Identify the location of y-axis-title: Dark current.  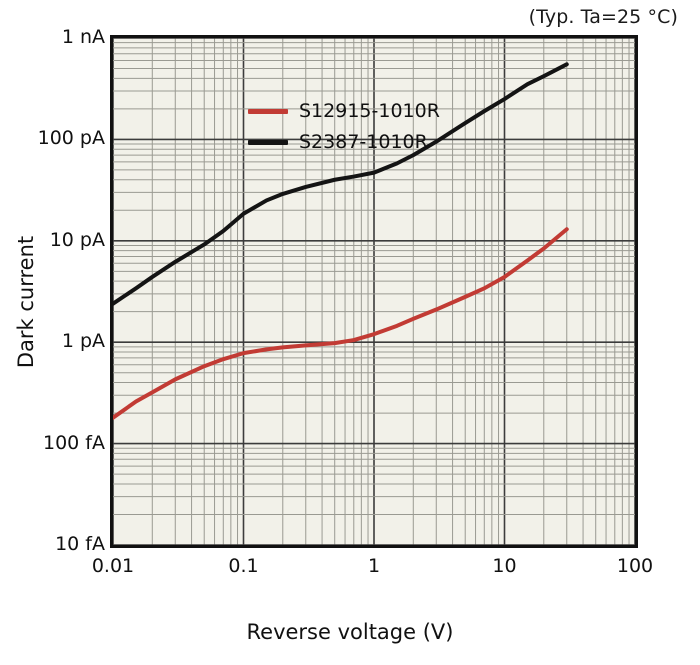
(26, 302).